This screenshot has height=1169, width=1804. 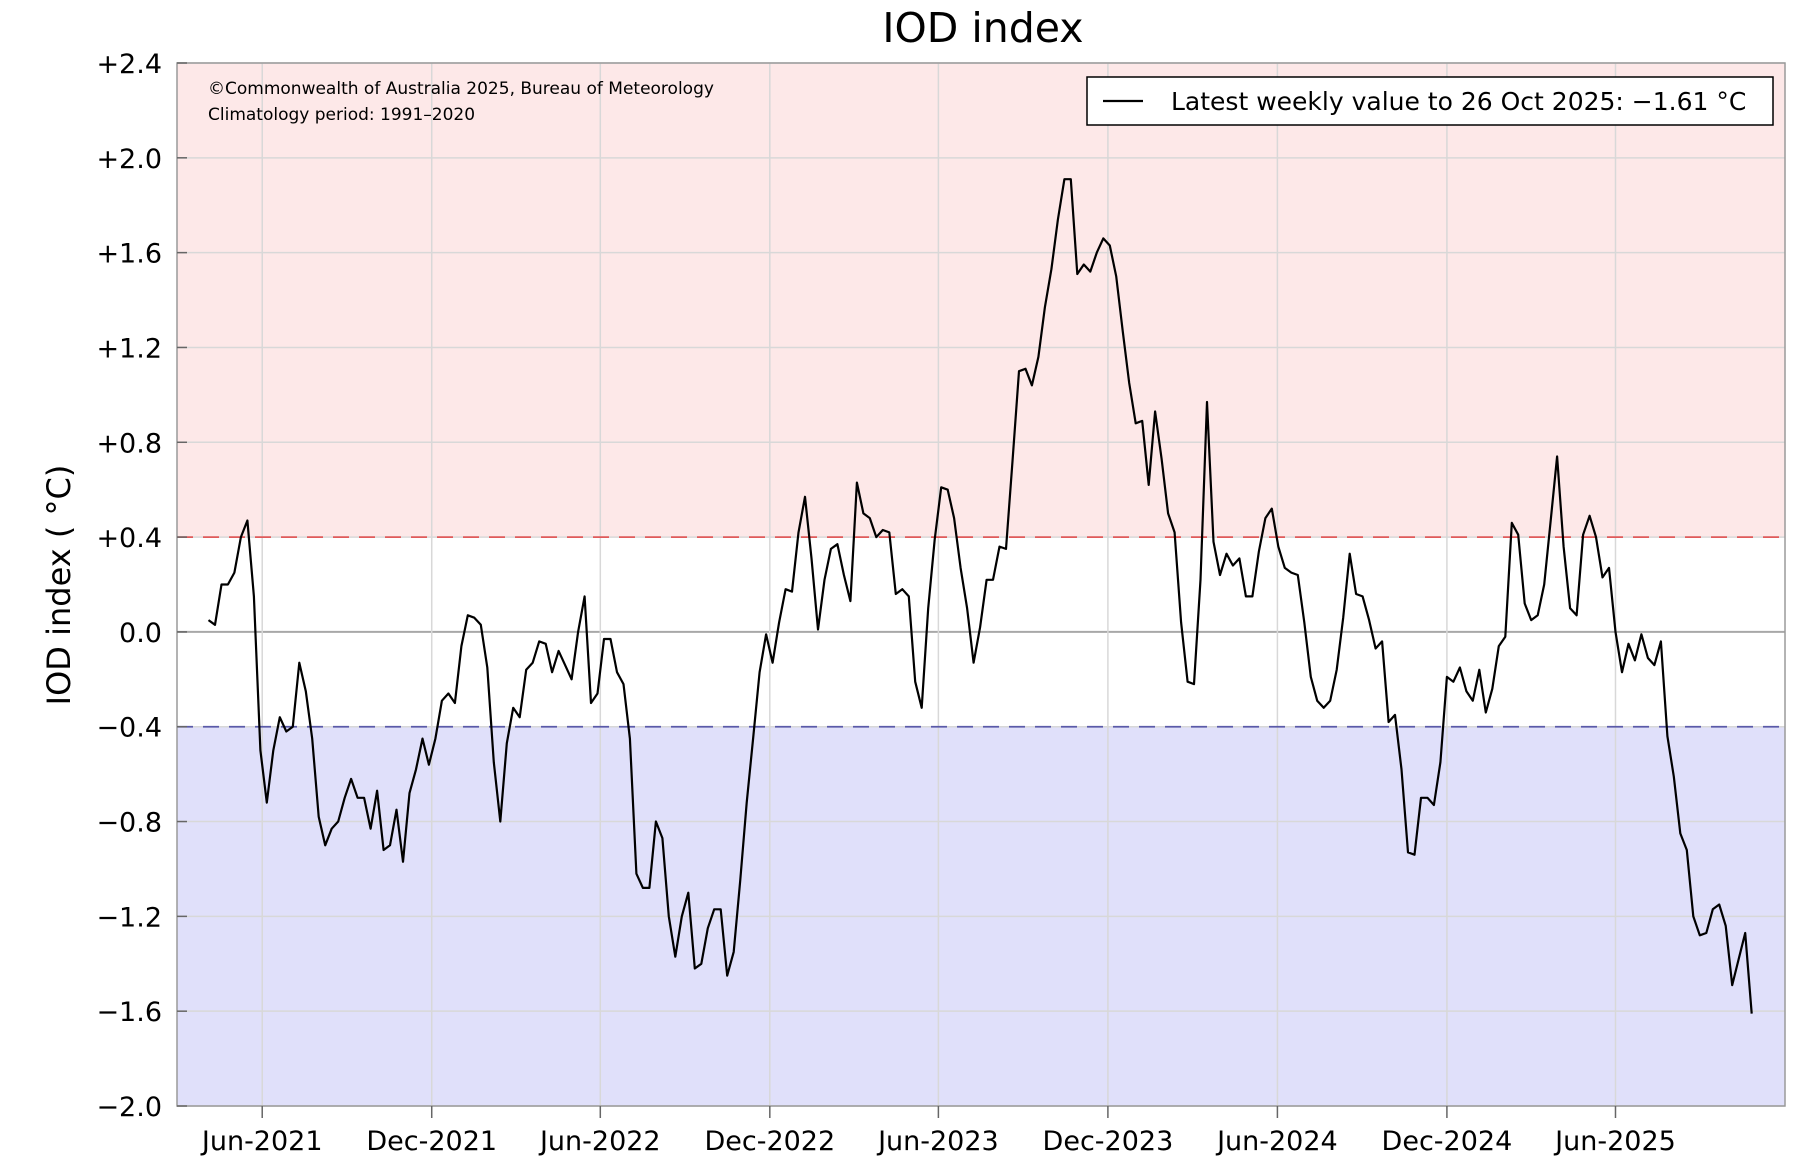 What do you see at coordinates (129, 64) in the screenshot?
I see `y-tick-label: +2.4` at bounding box center [129, 64].